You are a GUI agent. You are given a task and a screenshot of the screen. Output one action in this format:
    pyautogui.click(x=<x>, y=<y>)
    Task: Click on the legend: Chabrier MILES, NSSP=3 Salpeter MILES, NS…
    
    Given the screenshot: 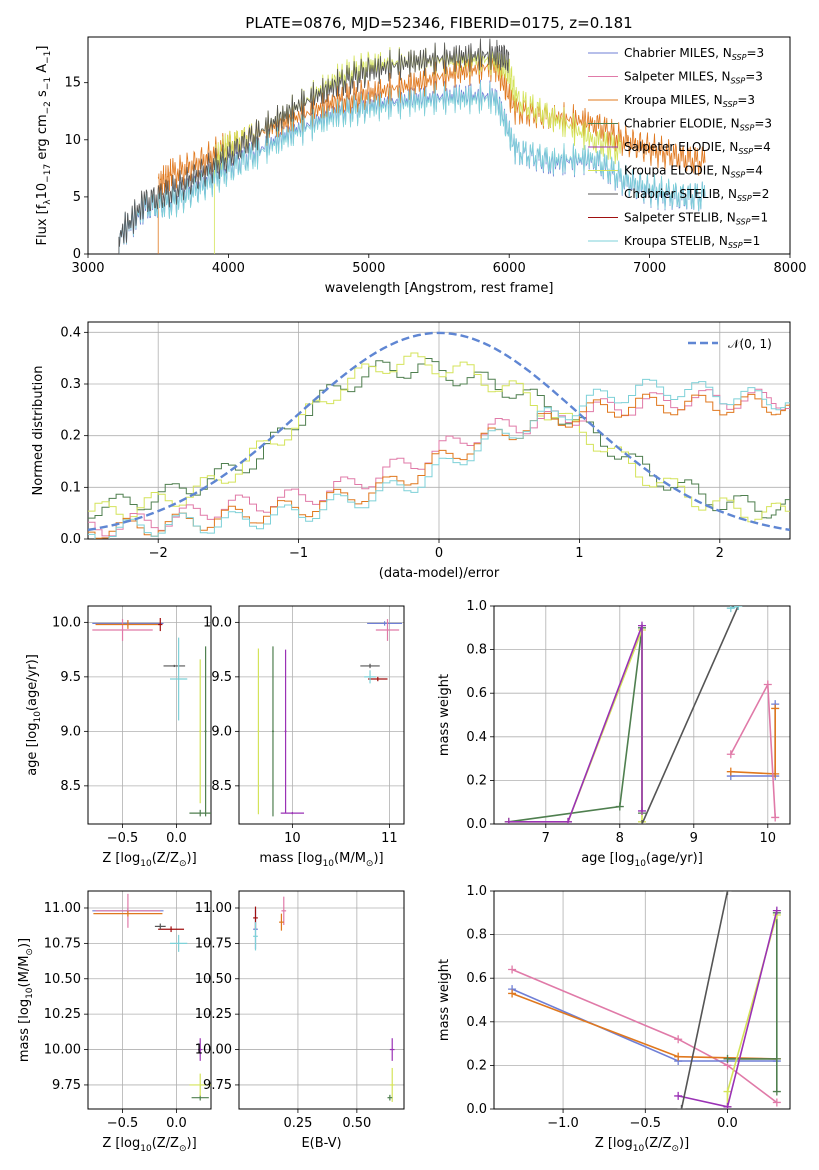 What is the action you would take?
    pyautogui.click(x=680, y=148)
    